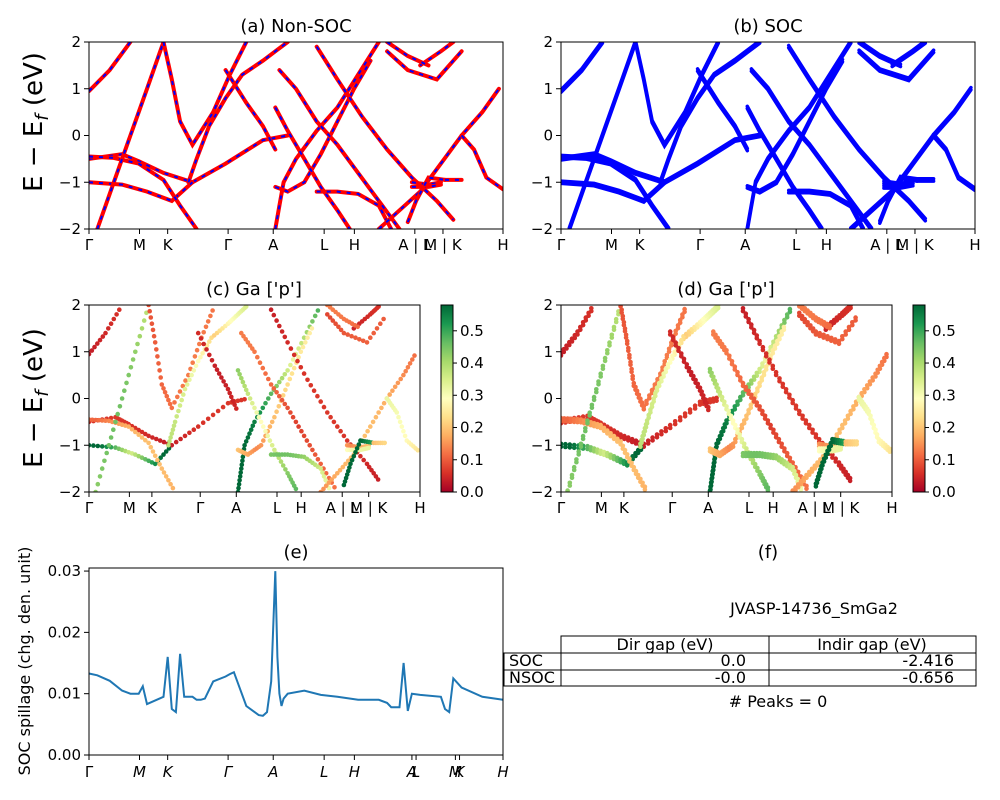  What do you see at coordinates (168, 772) in the screenshot?
I see `x-tick-label: K` at bounding box center [168, 772].